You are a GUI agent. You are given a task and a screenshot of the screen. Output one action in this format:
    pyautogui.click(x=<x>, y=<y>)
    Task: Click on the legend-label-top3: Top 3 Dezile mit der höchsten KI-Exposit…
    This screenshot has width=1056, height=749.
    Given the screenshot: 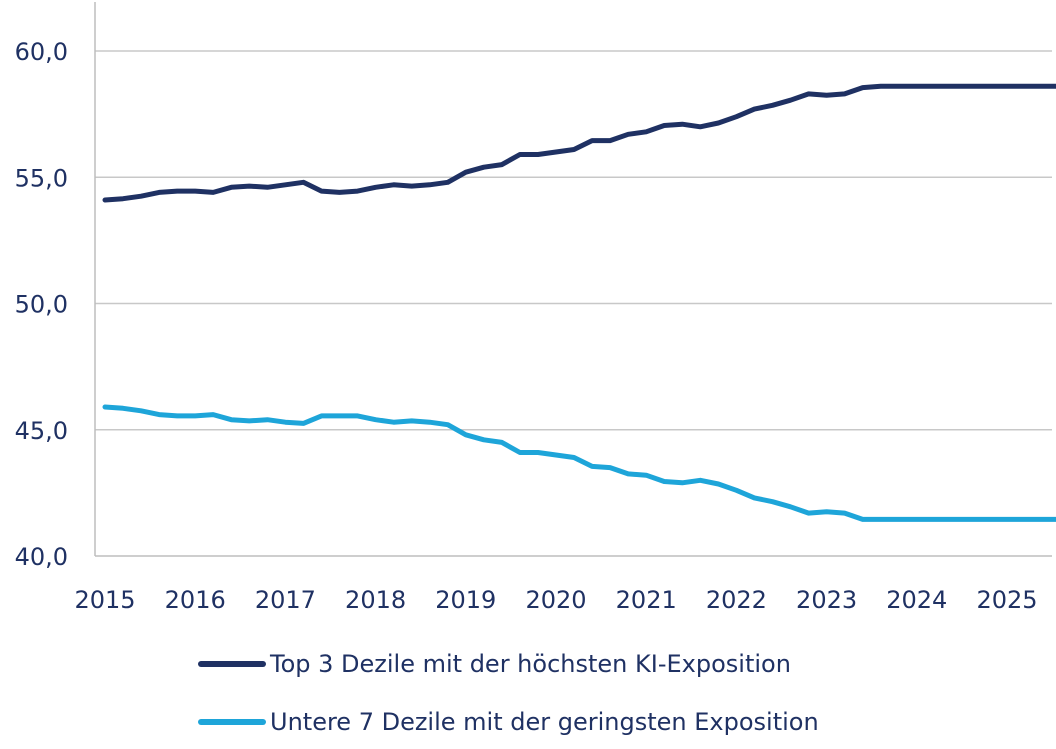 What is the action you would take?
    pyautogui.click(x=530, y=664)
    